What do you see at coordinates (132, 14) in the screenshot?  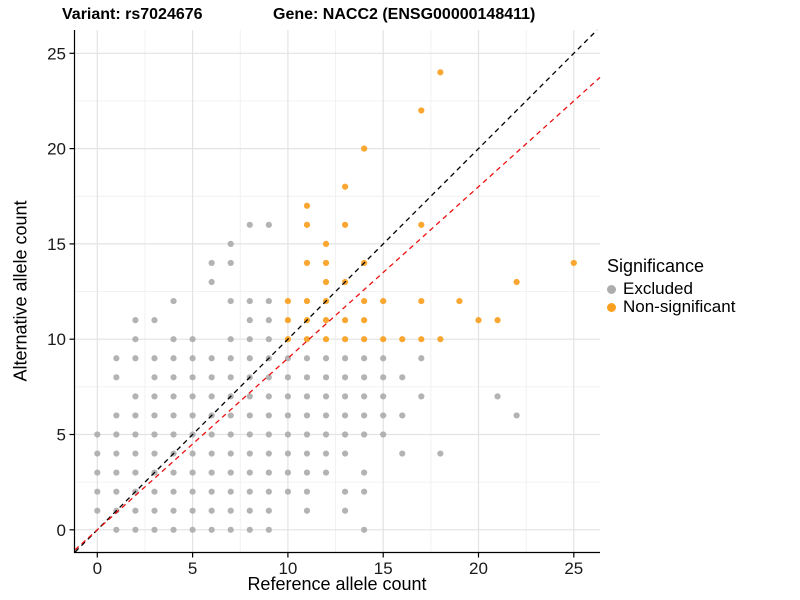 I see `plot-title-variant: Variant: rs7024676` at bounding box center [132, 14].